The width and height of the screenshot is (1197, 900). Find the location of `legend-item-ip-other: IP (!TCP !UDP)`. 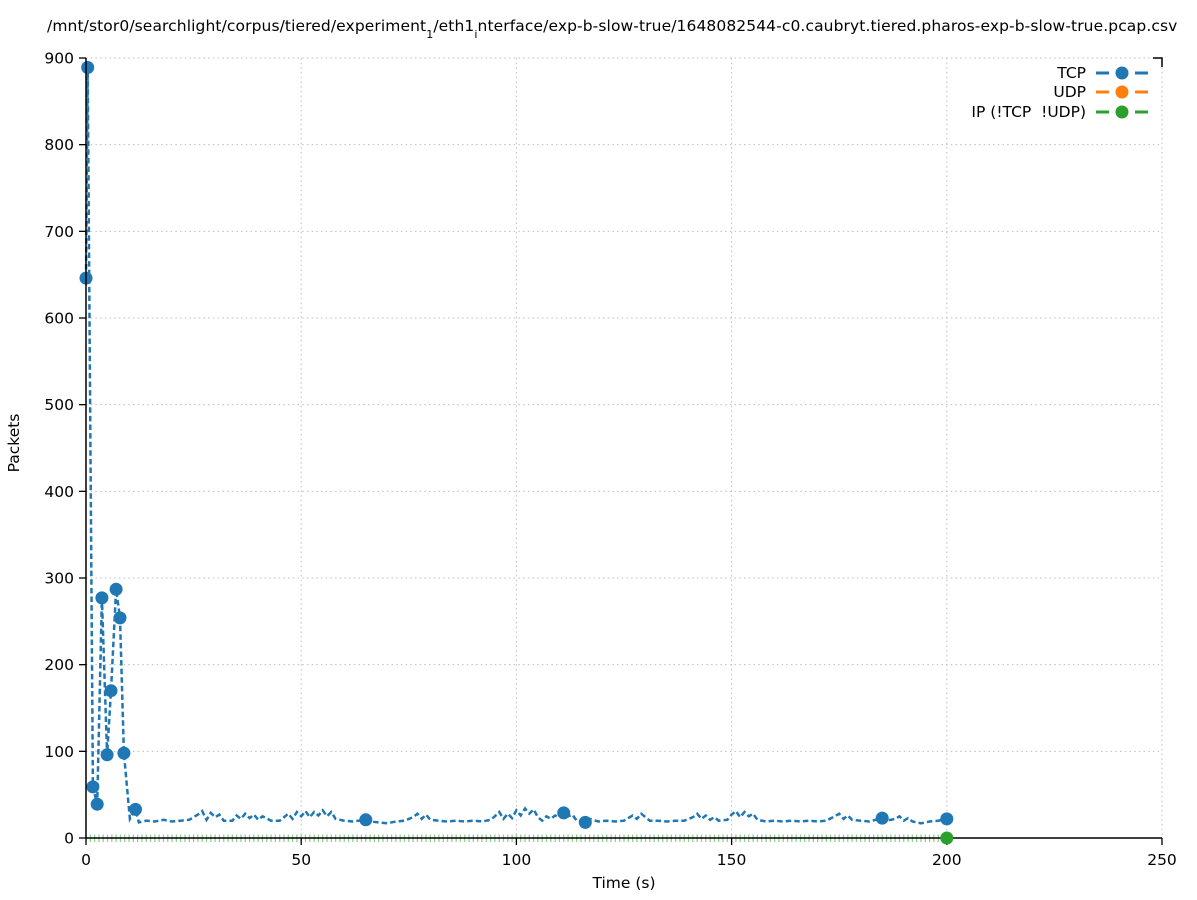

legend-item-ip-other: IP (!TCP !UDP) is located at coordinates (1059, 112).